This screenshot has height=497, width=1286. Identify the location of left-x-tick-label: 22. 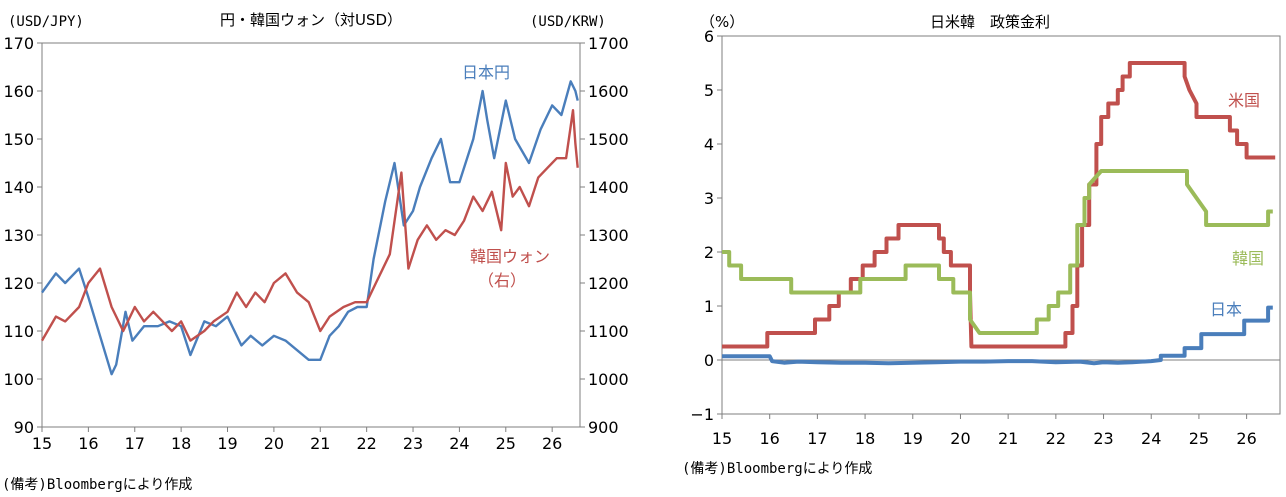
(366, 443).